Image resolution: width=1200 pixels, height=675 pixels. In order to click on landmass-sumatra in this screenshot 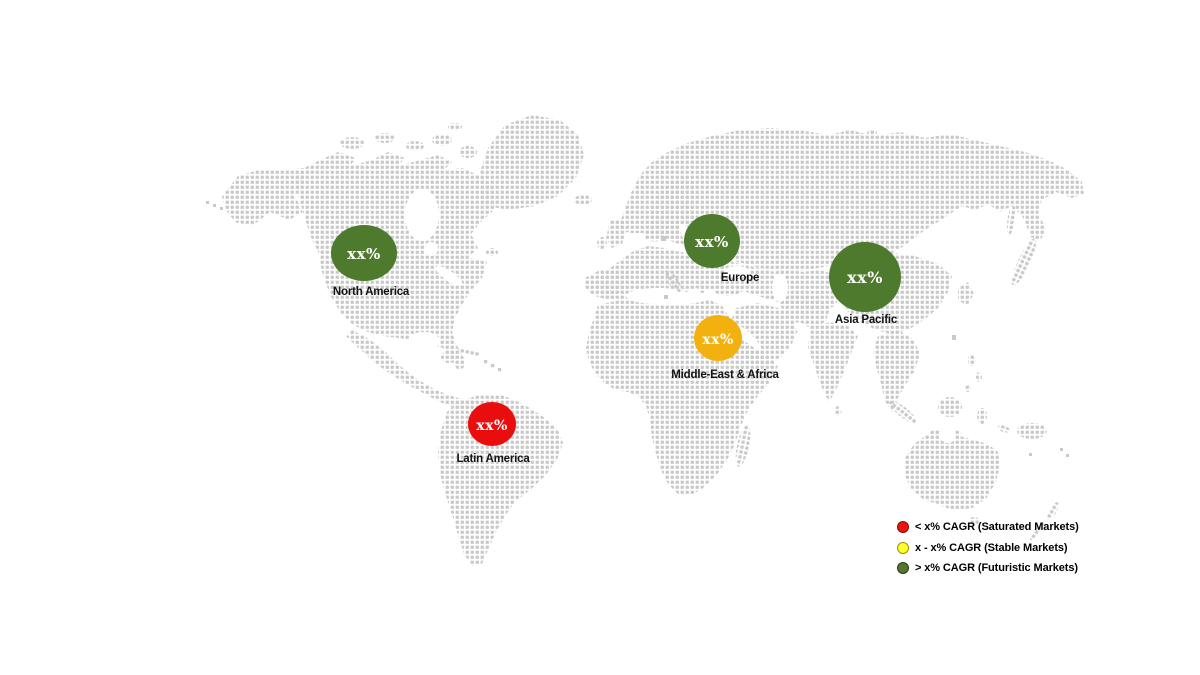, I will do `click(903, 412)`.